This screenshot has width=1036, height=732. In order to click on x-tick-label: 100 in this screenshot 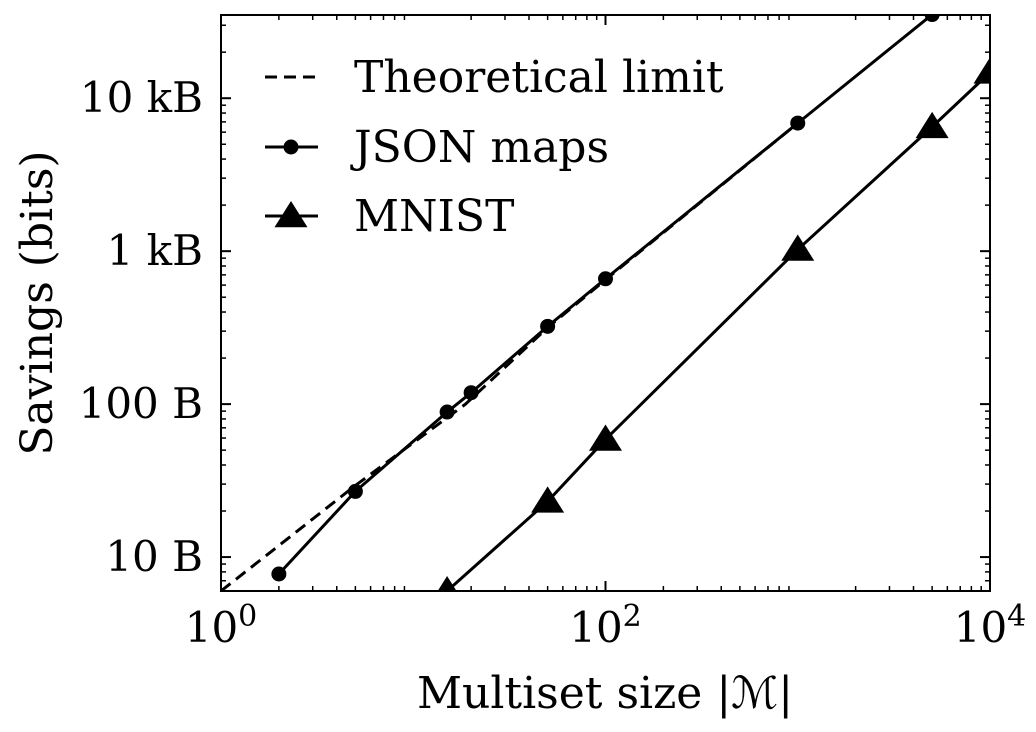, I will do `click(221, 625)`.